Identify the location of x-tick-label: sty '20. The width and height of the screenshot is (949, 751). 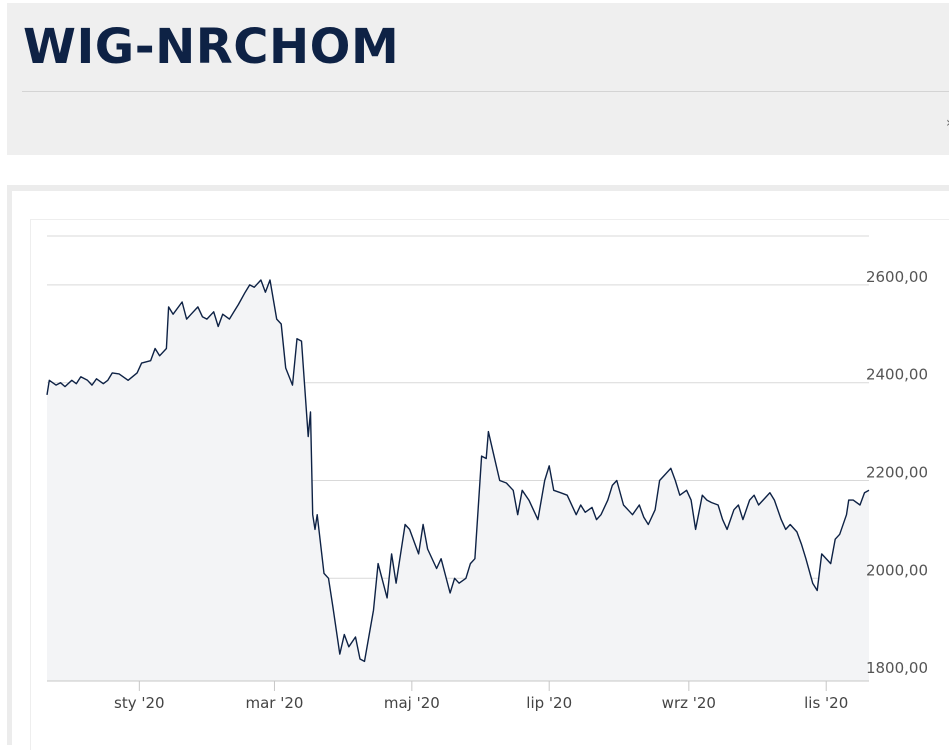
(139, 703).